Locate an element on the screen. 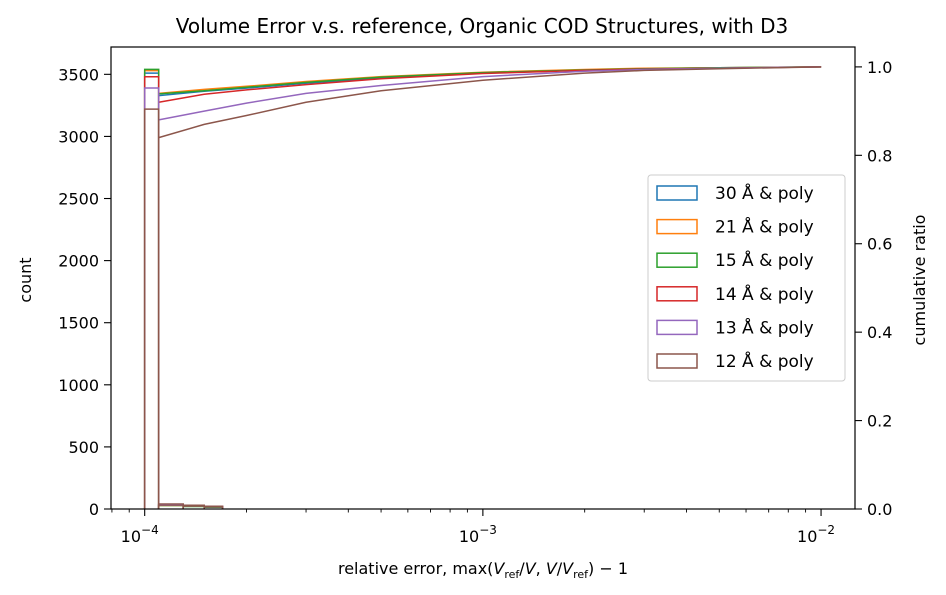 The width and height of the screenshot is (946, 595). legend-box is located at coordinates (746, 278).